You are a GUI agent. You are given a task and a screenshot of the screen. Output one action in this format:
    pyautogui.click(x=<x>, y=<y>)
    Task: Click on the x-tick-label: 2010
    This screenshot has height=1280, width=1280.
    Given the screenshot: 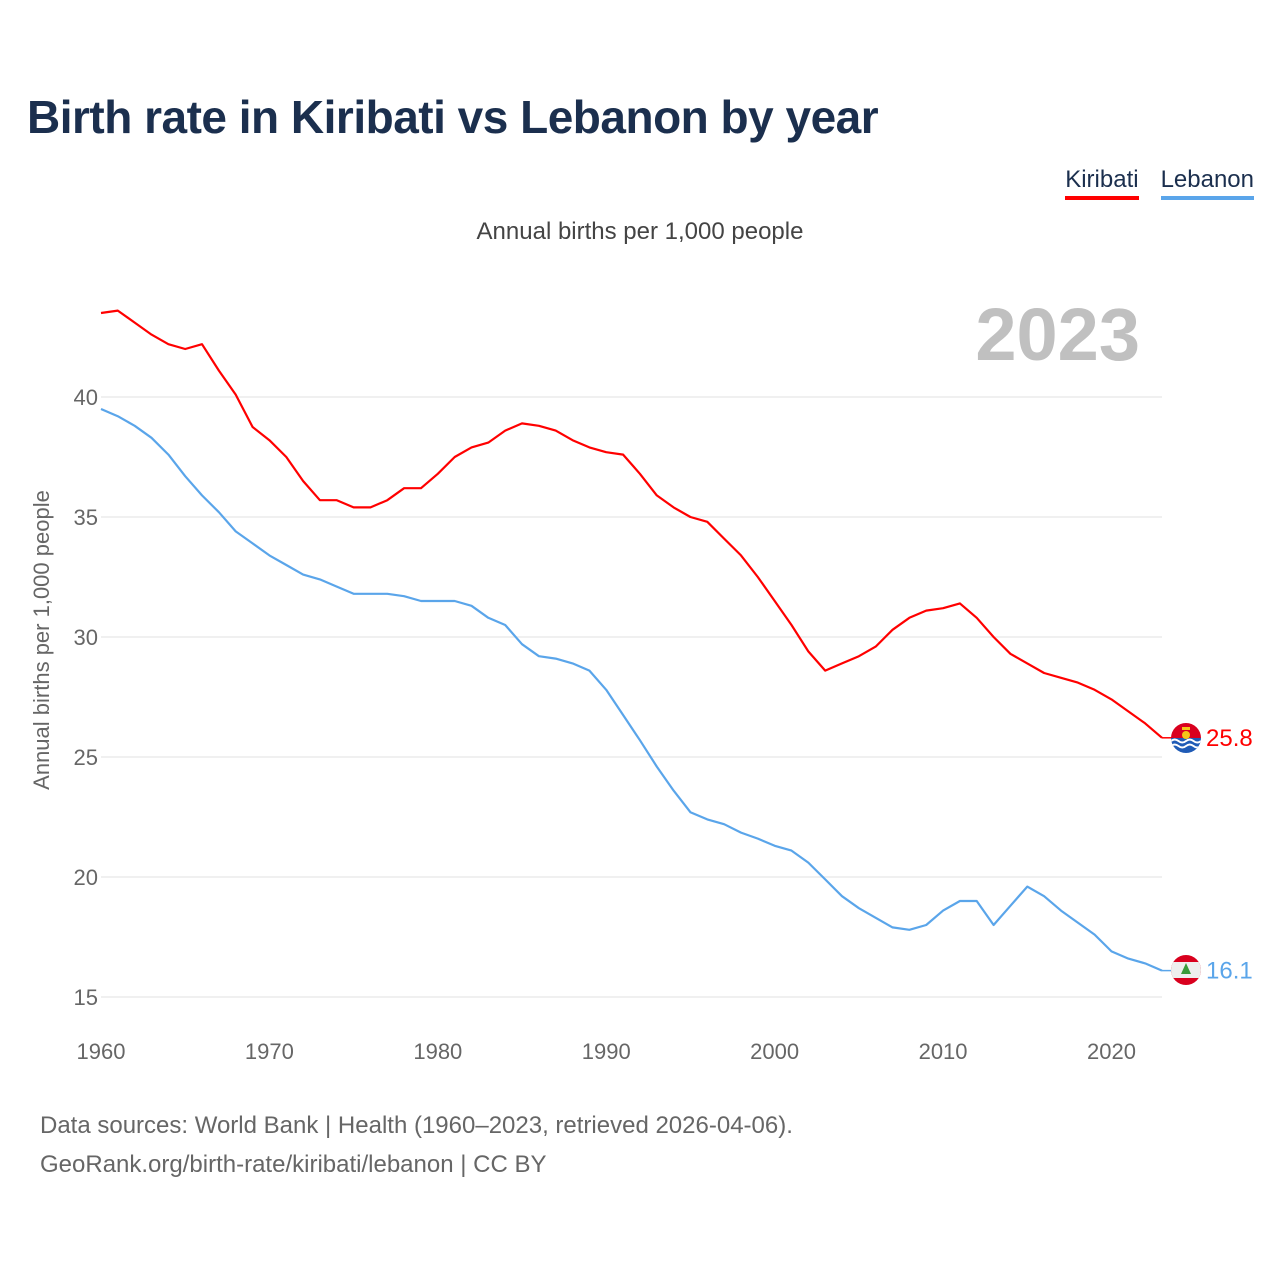 What is the action you would take?
    pyautogui.click(x=943, y=1051)
    